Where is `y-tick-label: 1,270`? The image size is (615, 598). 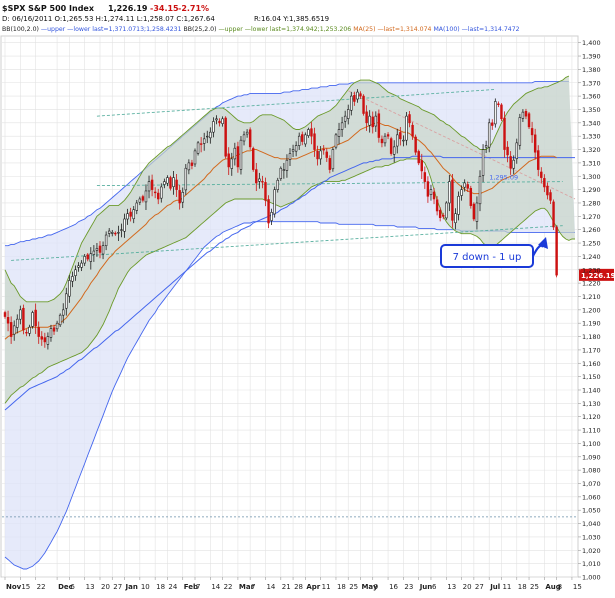
y-tick-label: 1,270 is located at coordinates (591, 217).